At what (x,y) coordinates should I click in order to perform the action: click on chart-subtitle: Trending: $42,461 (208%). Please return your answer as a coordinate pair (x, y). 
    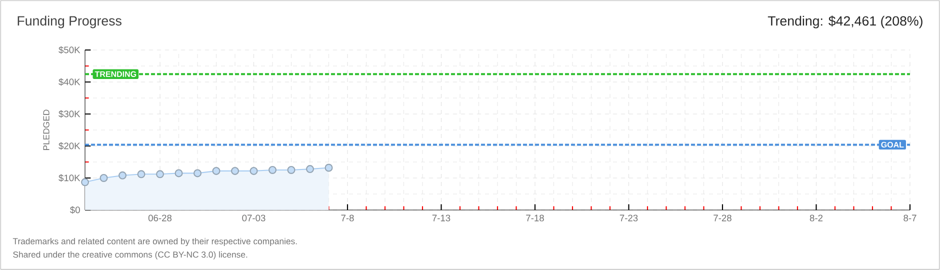
    Looking at the image, I should click on (845, 22).